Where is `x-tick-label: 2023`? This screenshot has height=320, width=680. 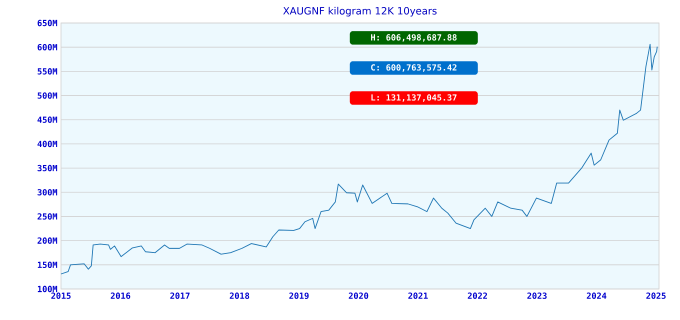 x-tick-label: 2023 is located at coordinates (537, 295).